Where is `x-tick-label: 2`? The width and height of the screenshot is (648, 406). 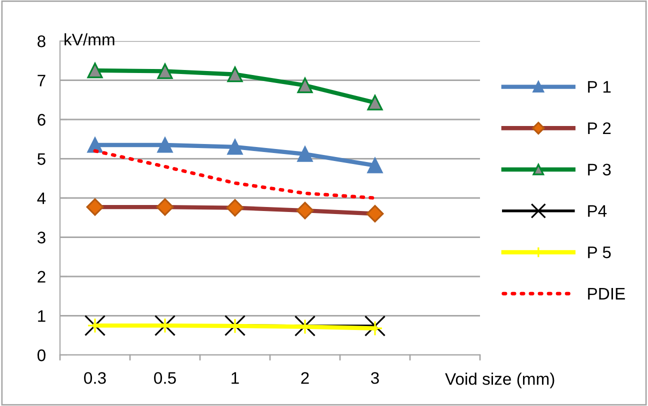
x-tick-label: 2 is located at coordinates (305, 378).